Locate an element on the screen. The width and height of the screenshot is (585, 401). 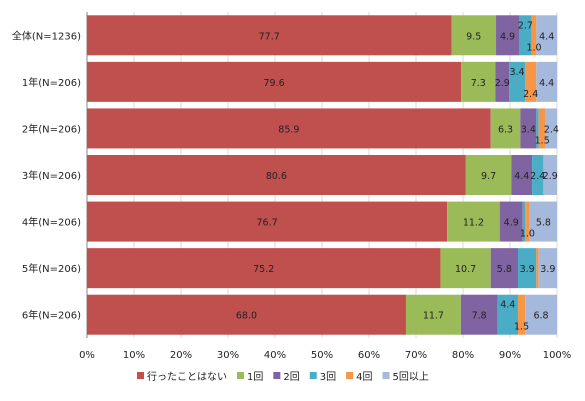
x-tick-label: 30% is located at coordinates (228, 355).